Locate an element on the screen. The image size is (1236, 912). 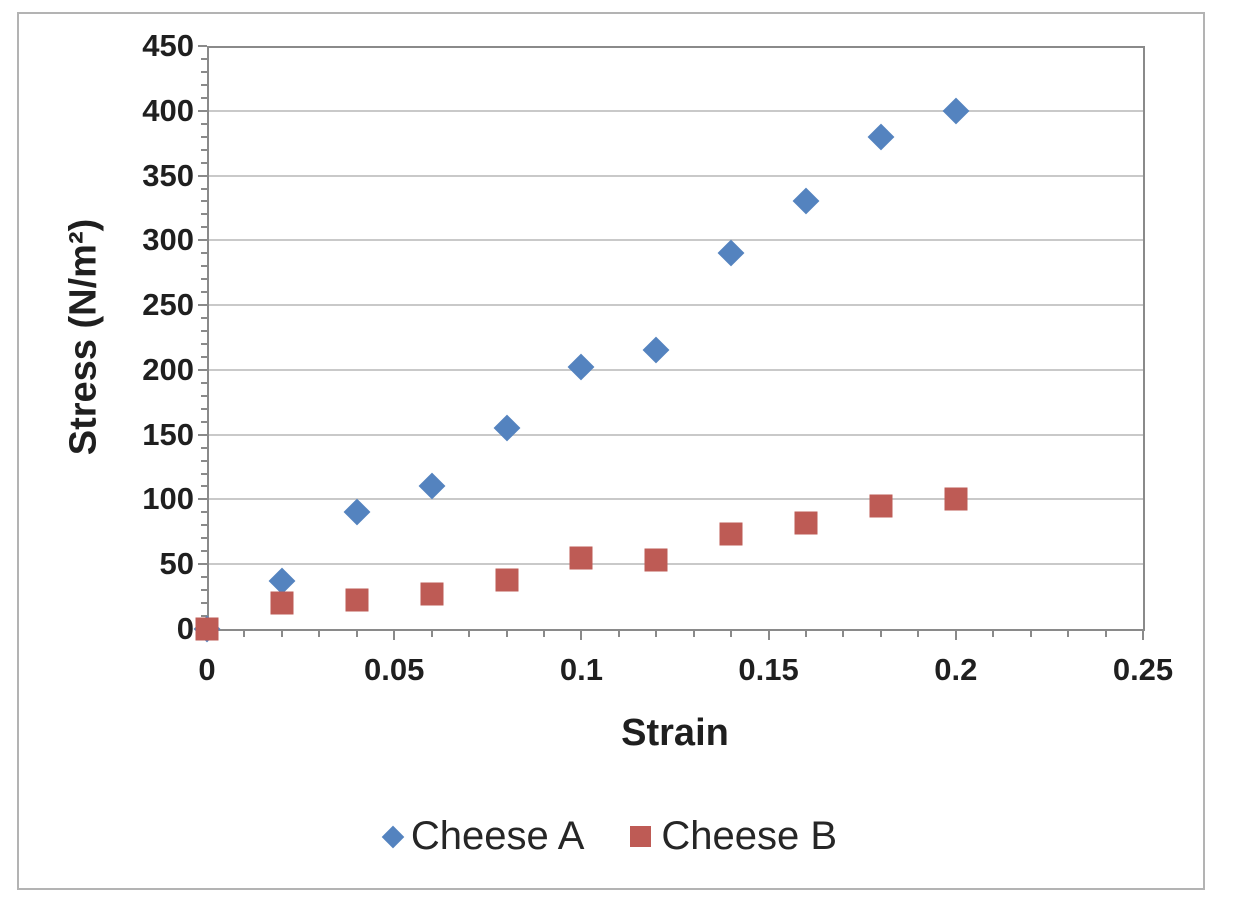
y-tick-label: 200 is located at coordinates (168, 369).